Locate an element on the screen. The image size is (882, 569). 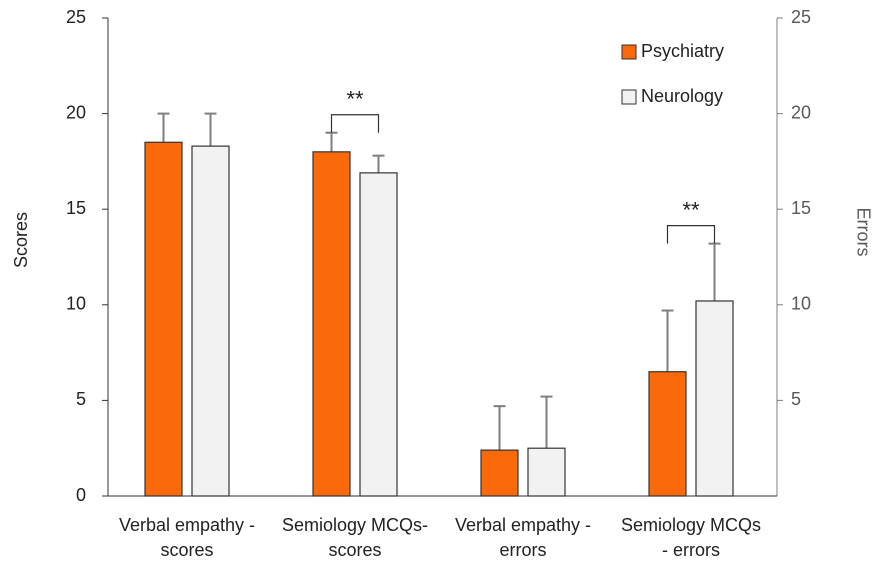
legend-label: Psychiatry is located at coordinates (682, 51).